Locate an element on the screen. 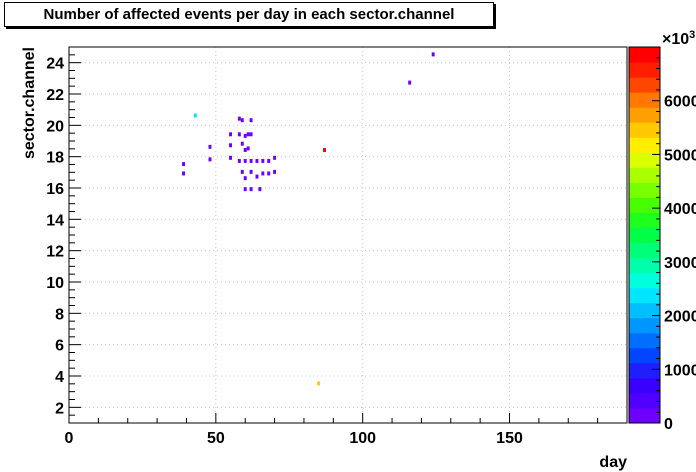  x-axis-label: day is located at coordinates (613, 462).